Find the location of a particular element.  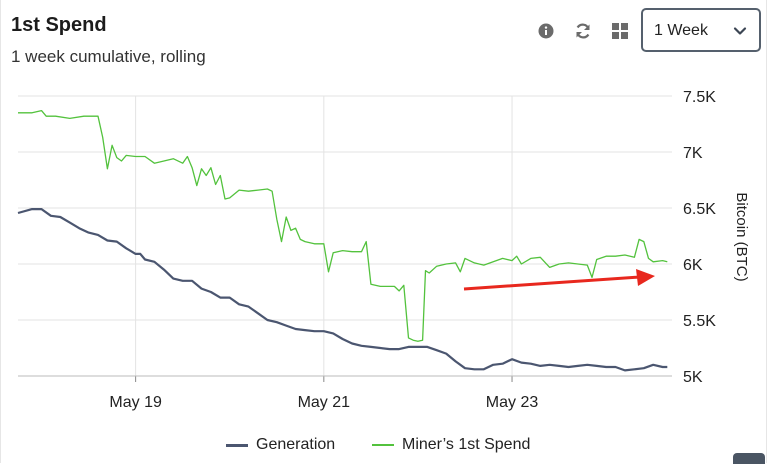

legend-label-generation: Generation is located at coordinates (296, 444).